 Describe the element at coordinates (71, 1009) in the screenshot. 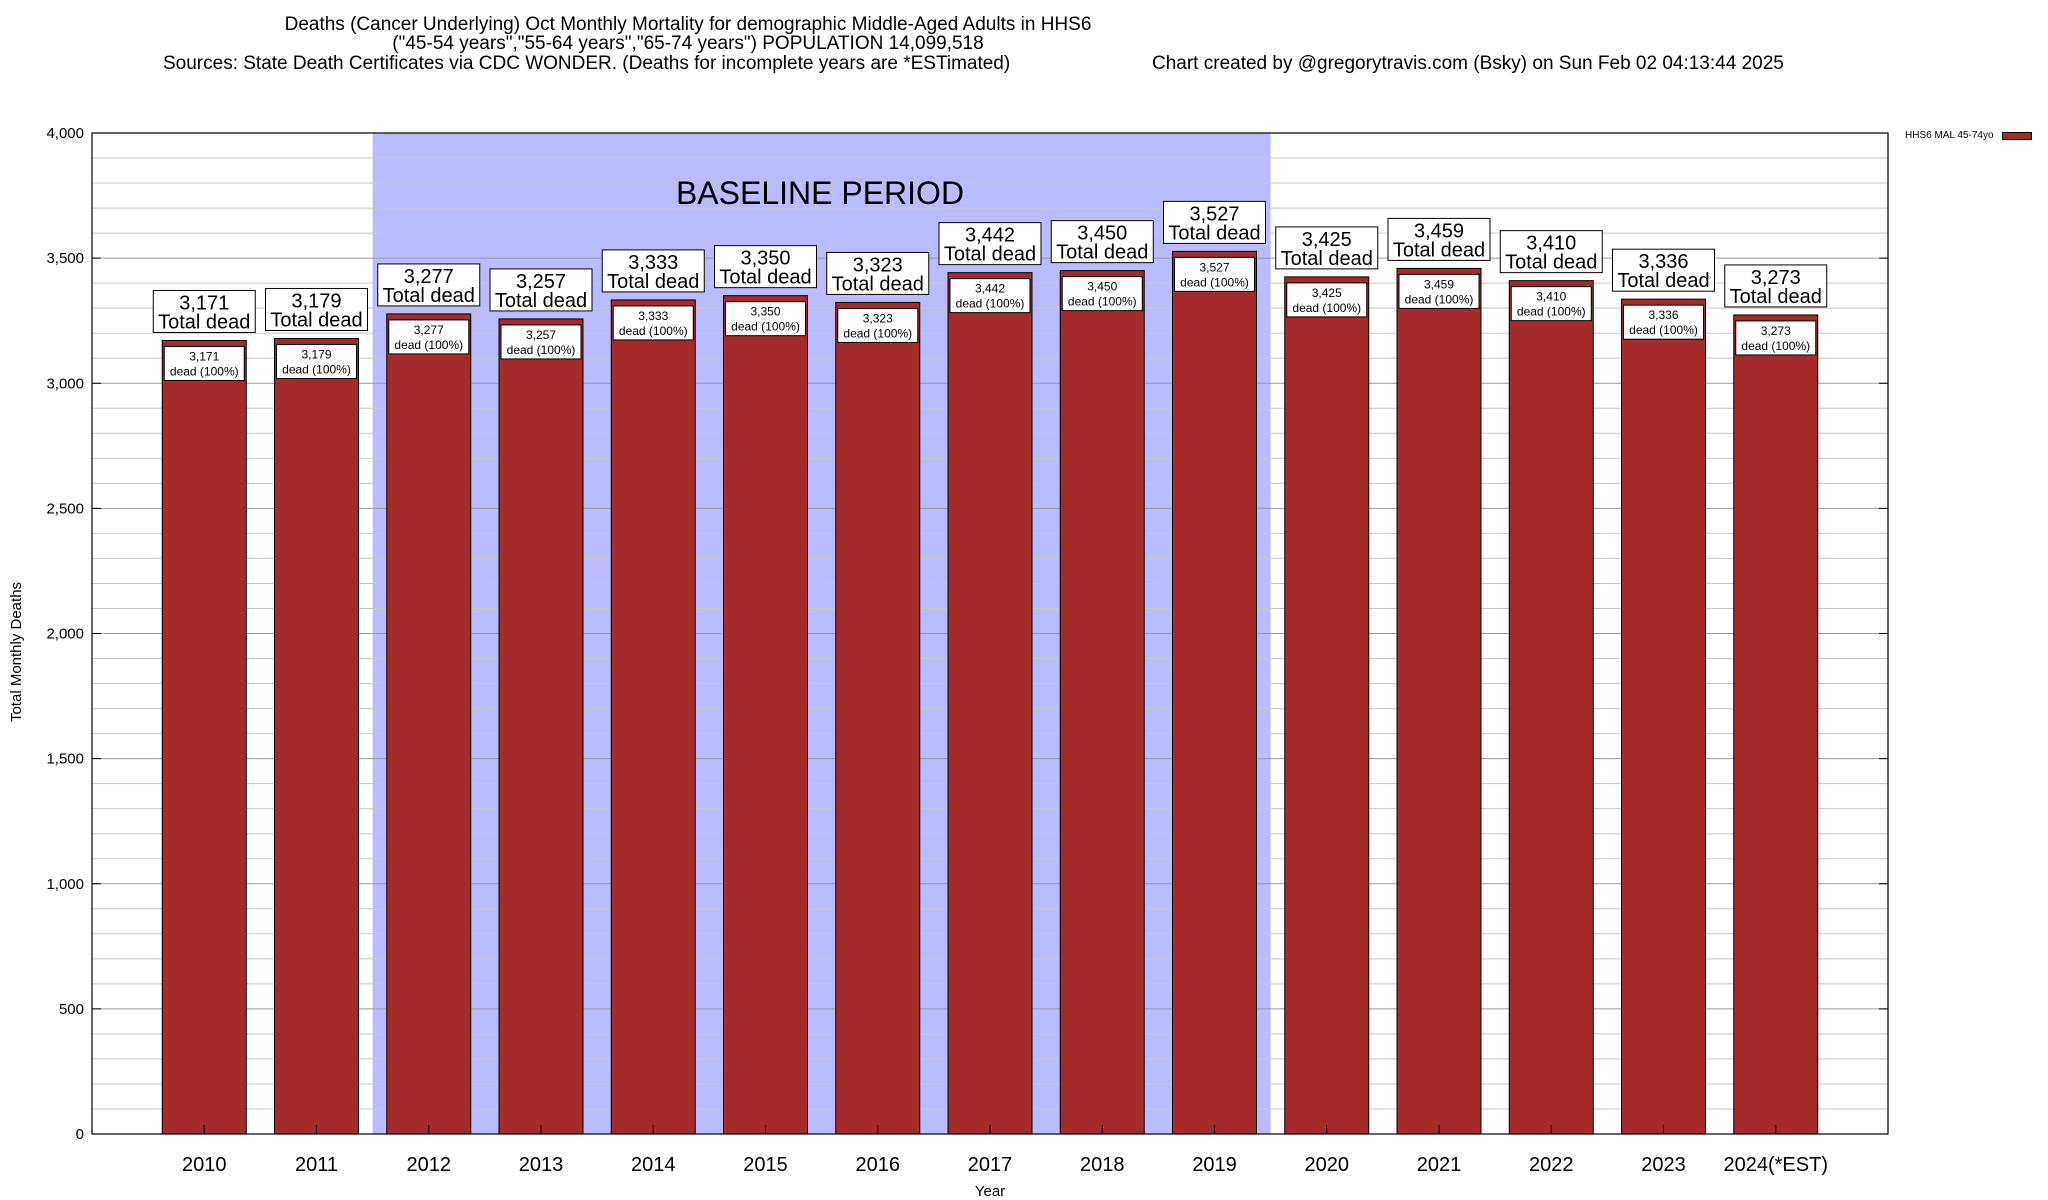

I see `y-tick-label: 500` at that location.